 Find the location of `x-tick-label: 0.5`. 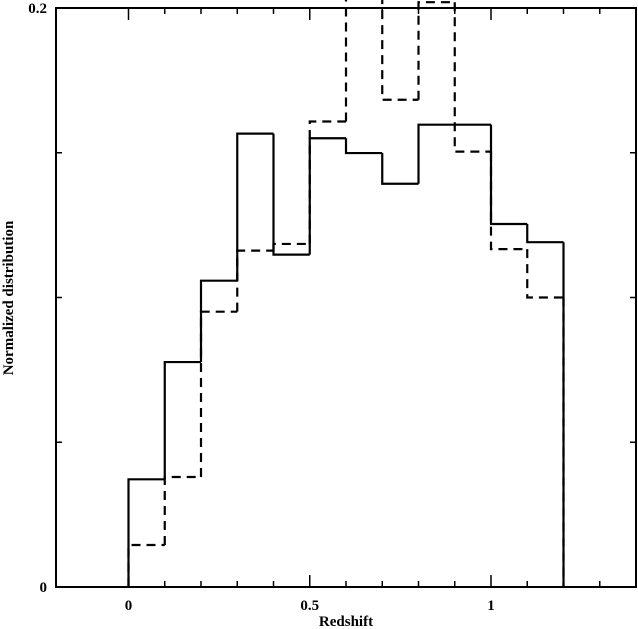

x-tick-label: 0.5 is located at coordinates (309, 606).